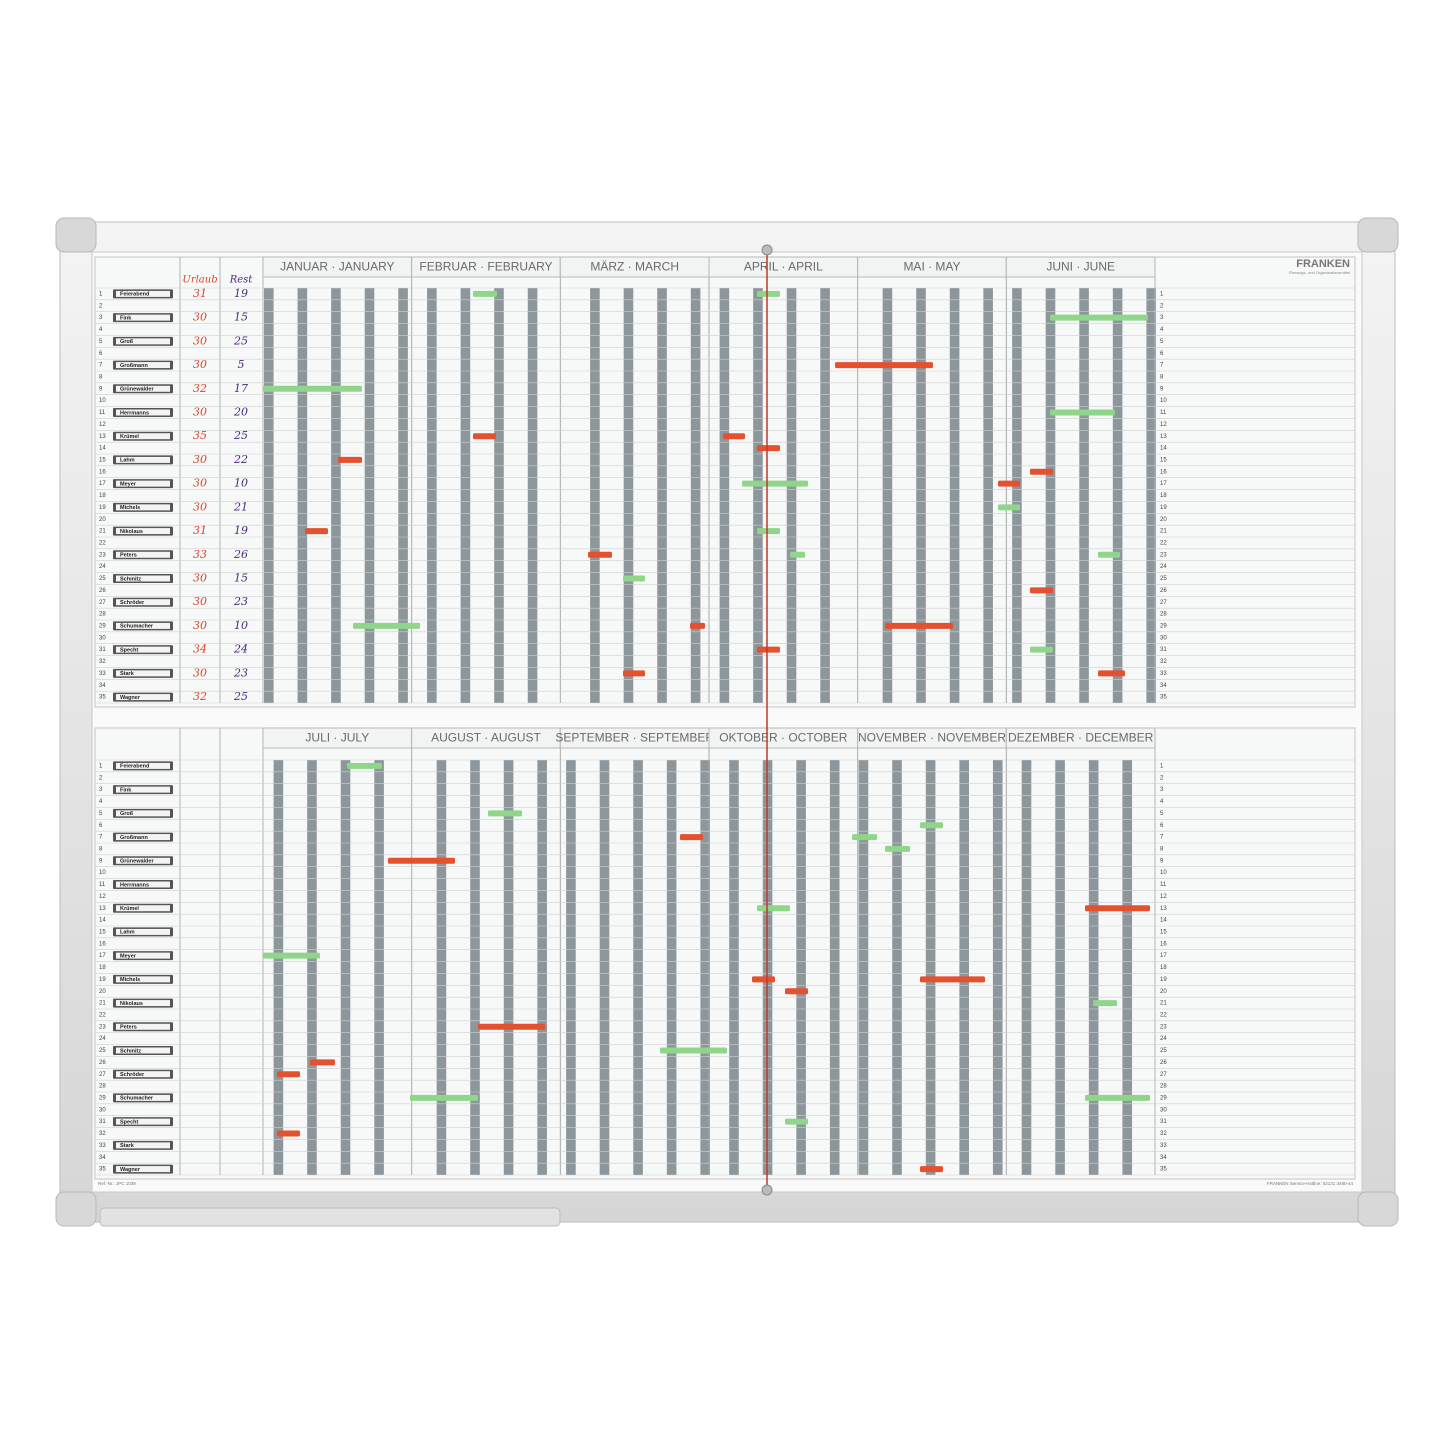 The image size is (1445, 1445). I want to click on row-number: 28, so click(102, 1087).